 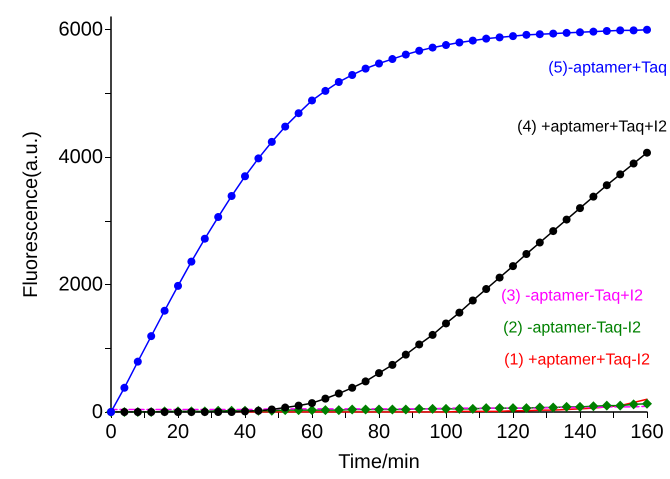 What do you see at coordinates (80, 157) in the screenshot?
I see `y-tick-label: 4000` at bounding box center [80, 157].